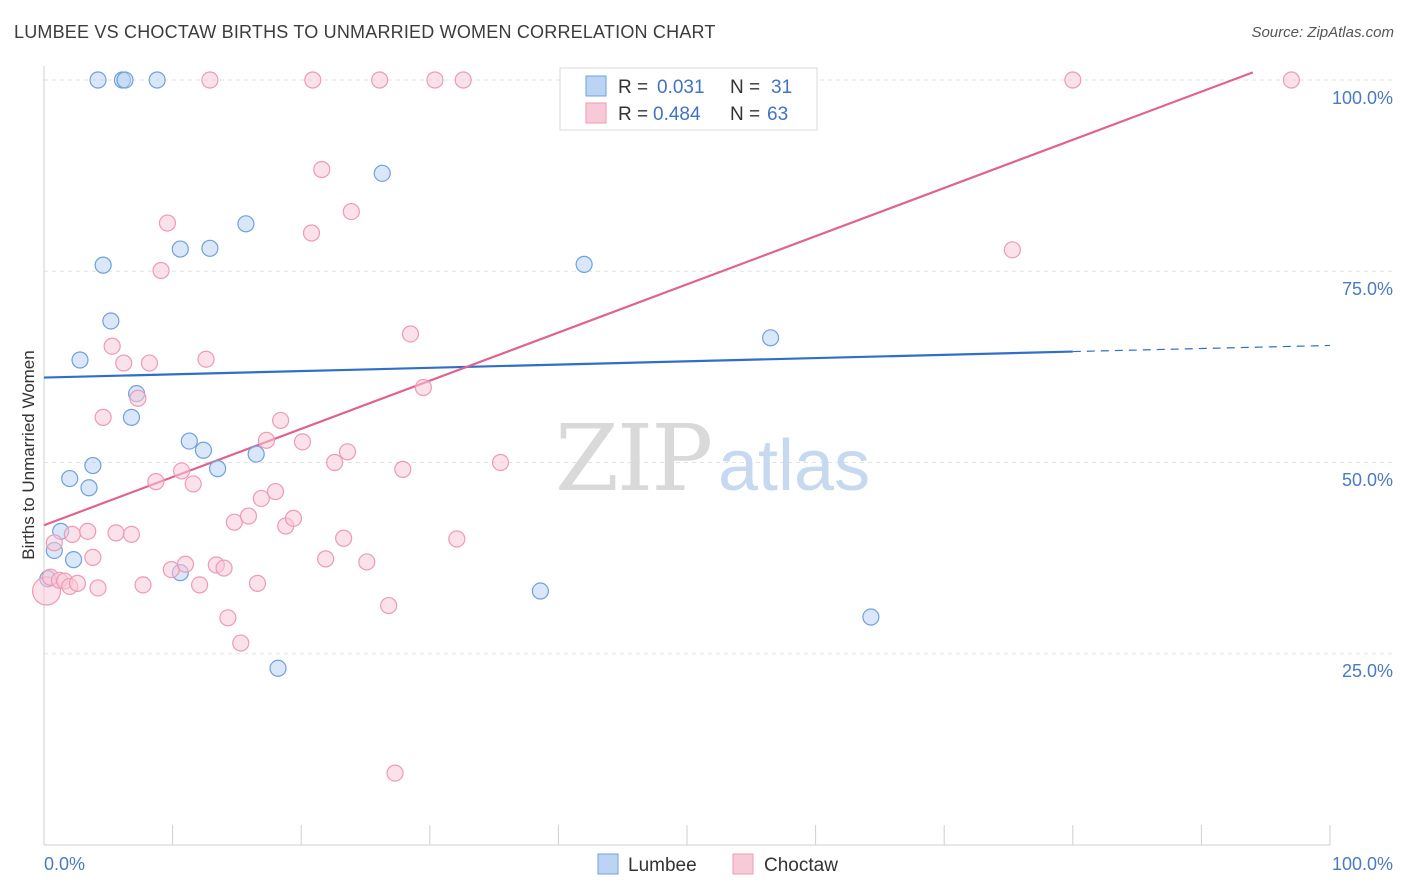 This screenshot has width=1406, height=892. What do you see at coordinates (777, 114) in the screenshot?
I see `legend-n-value-choctaw: 63` at bounding box center [777, 114].